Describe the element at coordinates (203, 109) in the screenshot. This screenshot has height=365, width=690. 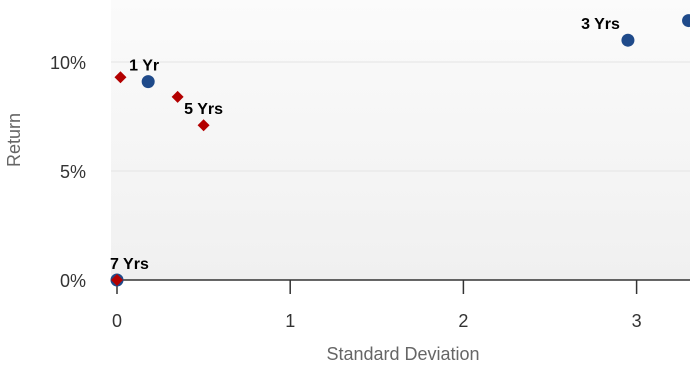
I see `point-label: 5 Yrs` at that location.